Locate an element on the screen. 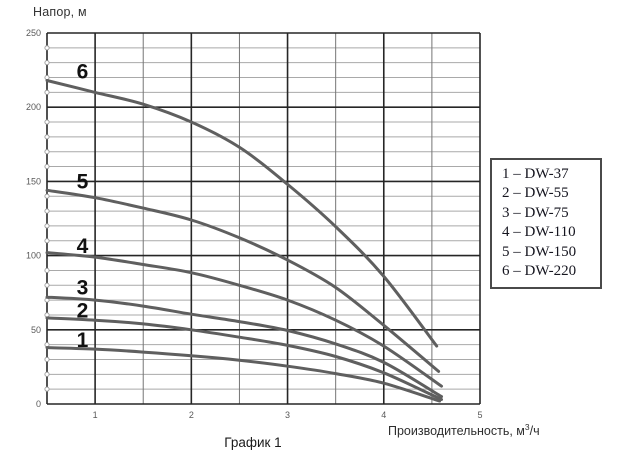 The image size is (617, 459). curve-number-label-4: 4 is located at coordinates (83, 246).